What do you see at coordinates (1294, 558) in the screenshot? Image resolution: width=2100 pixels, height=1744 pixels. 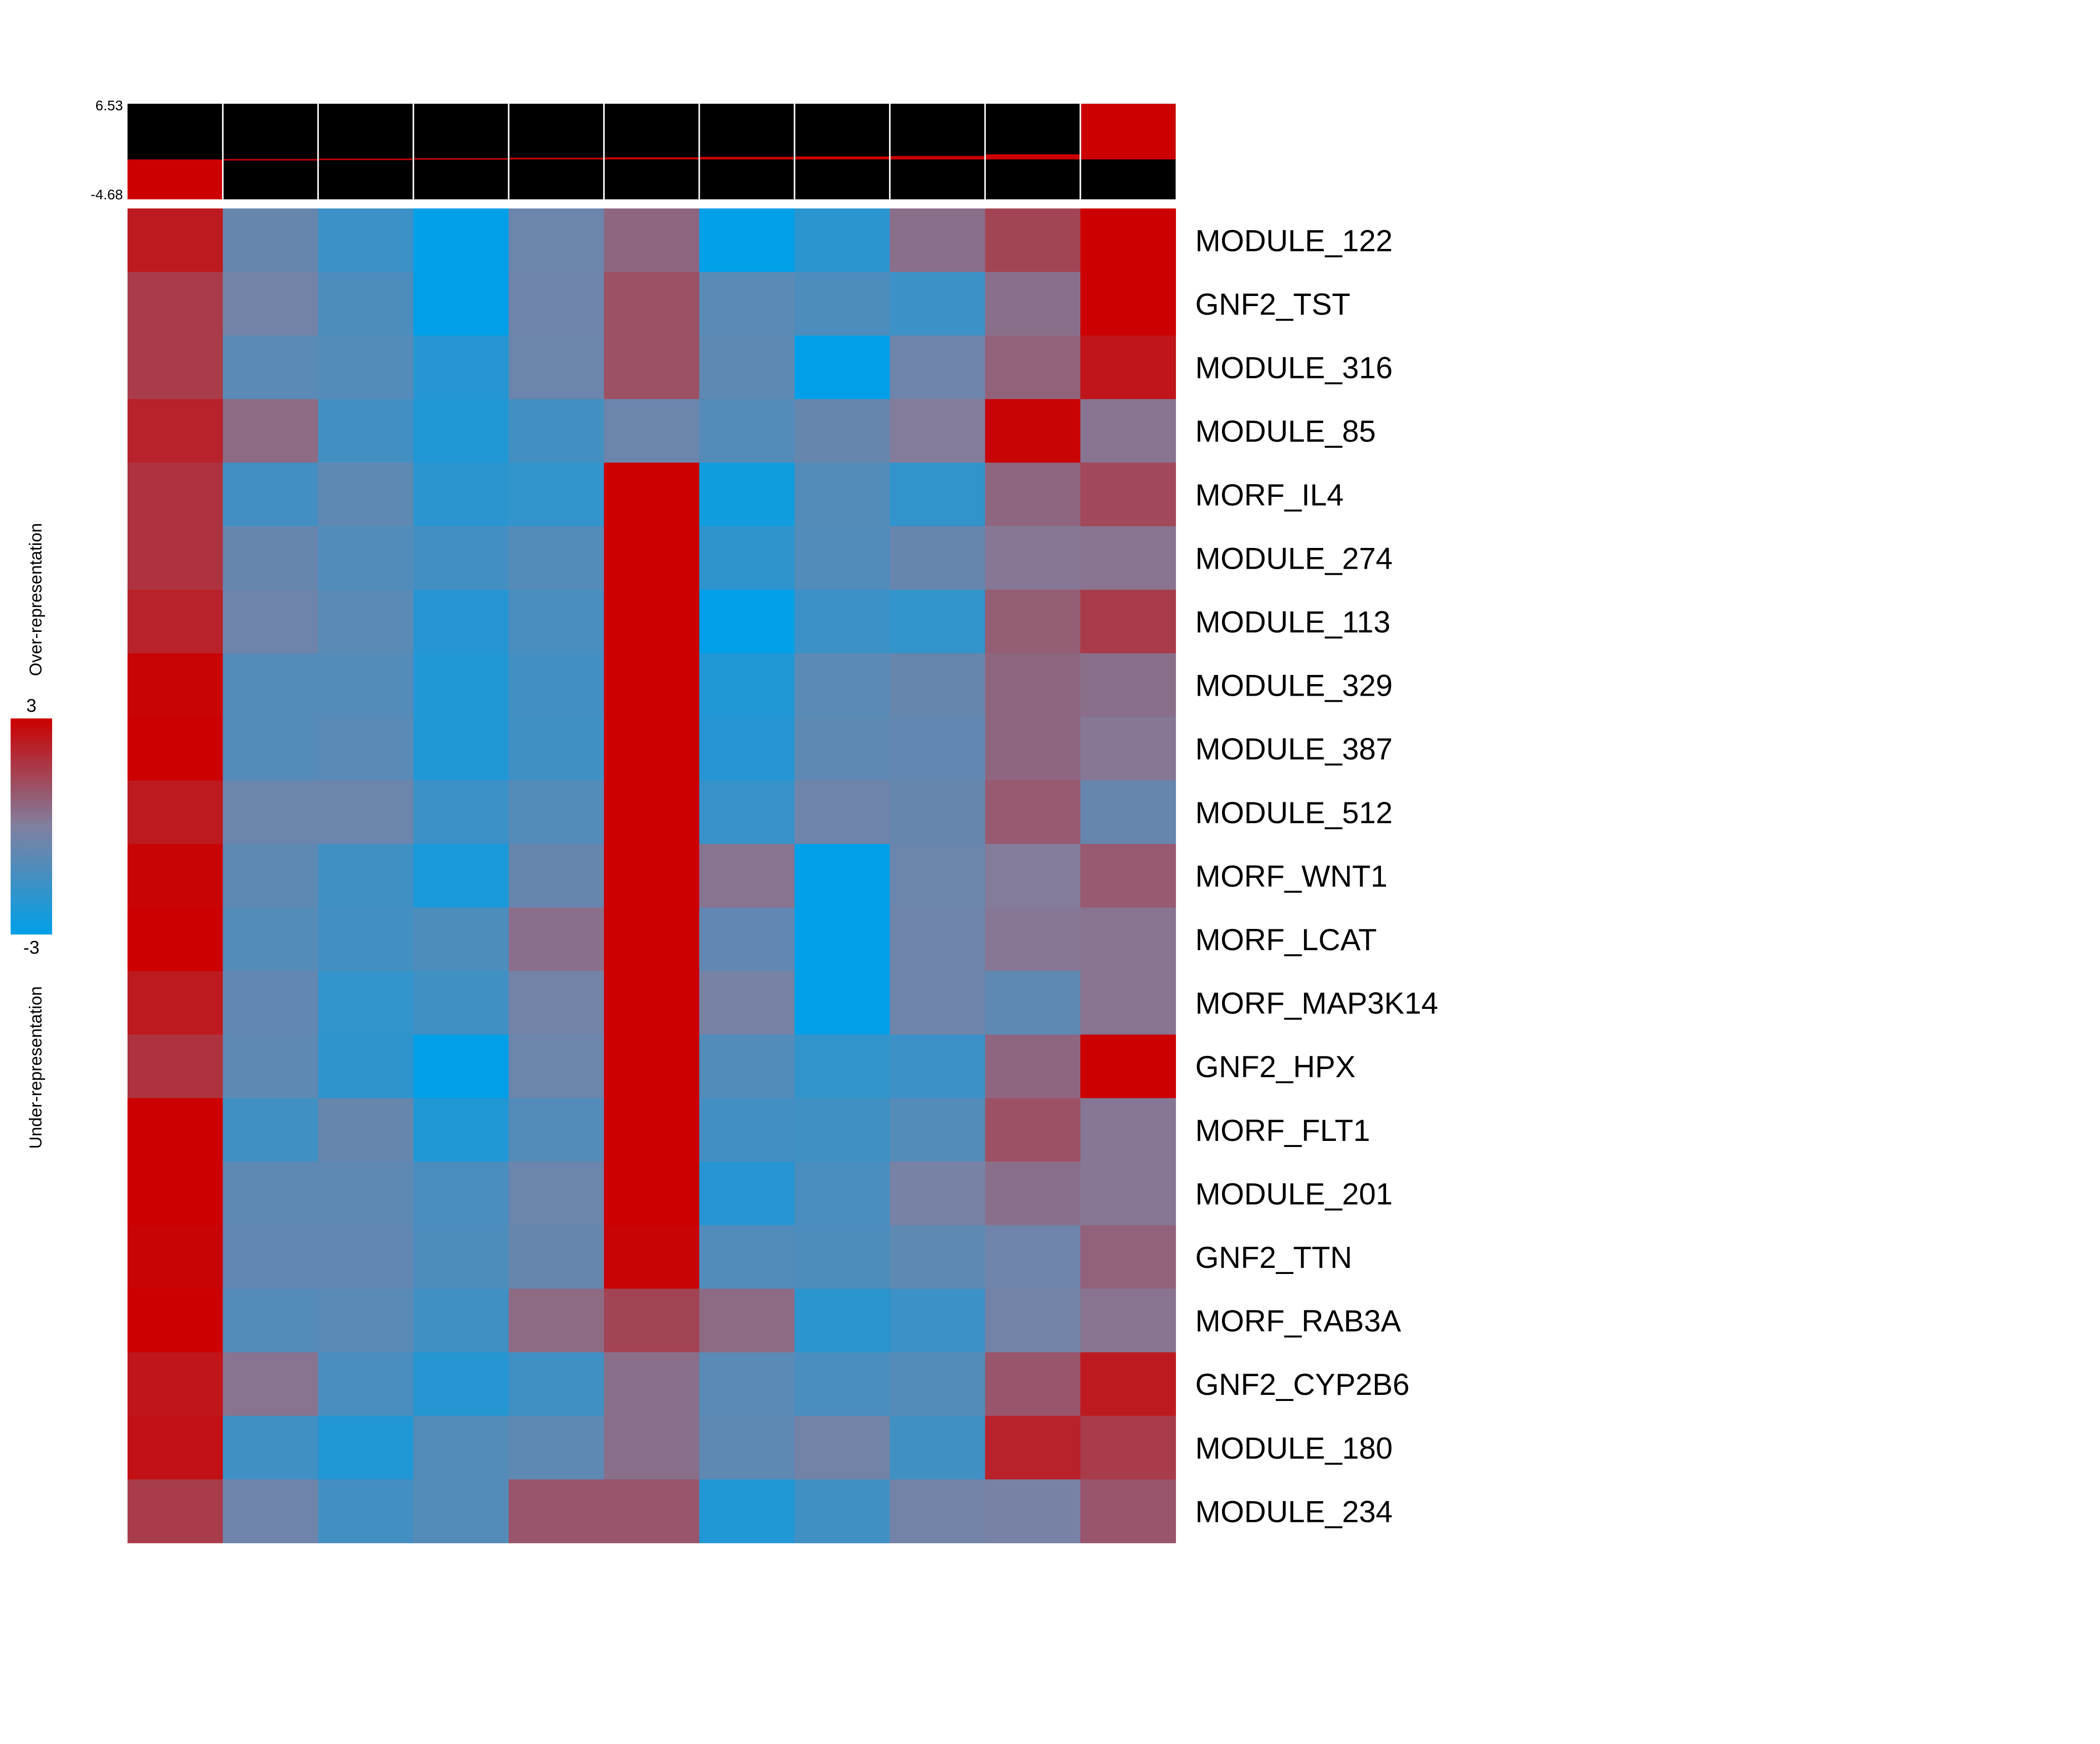 I see `row-label: MODULE_274` at bounding box center [1294, 558].